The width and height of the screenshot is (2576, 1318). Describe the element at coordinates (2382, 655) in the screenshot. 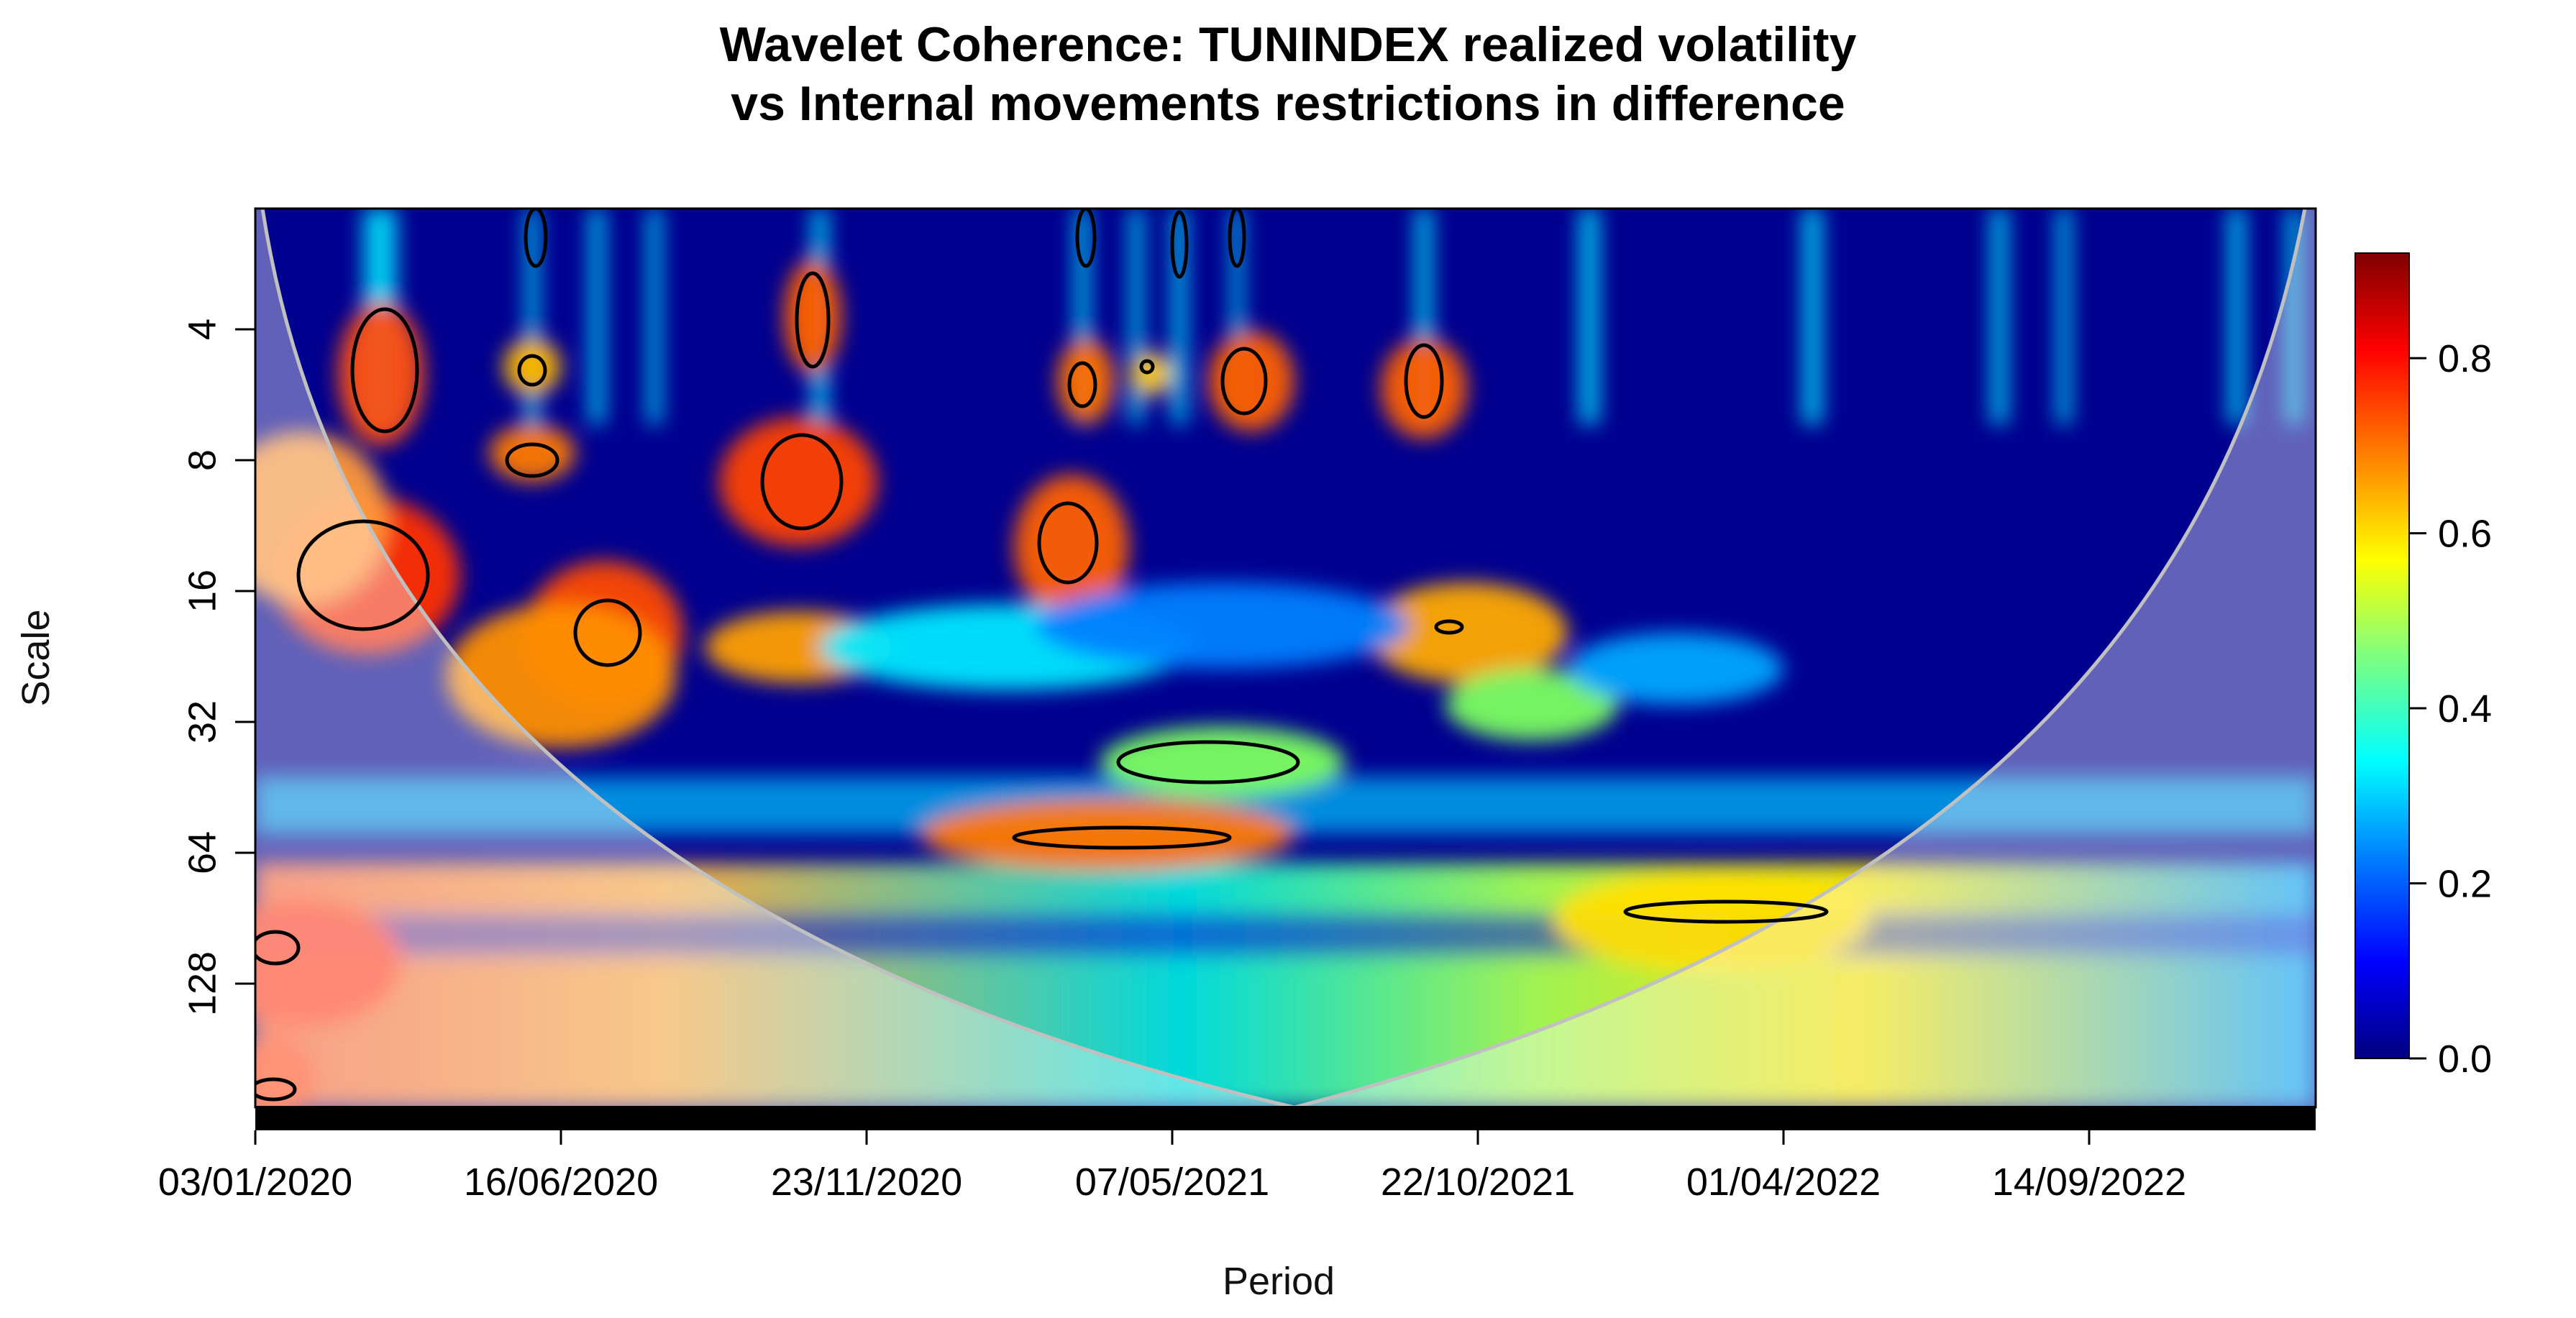

I see `colorbar` at that location.